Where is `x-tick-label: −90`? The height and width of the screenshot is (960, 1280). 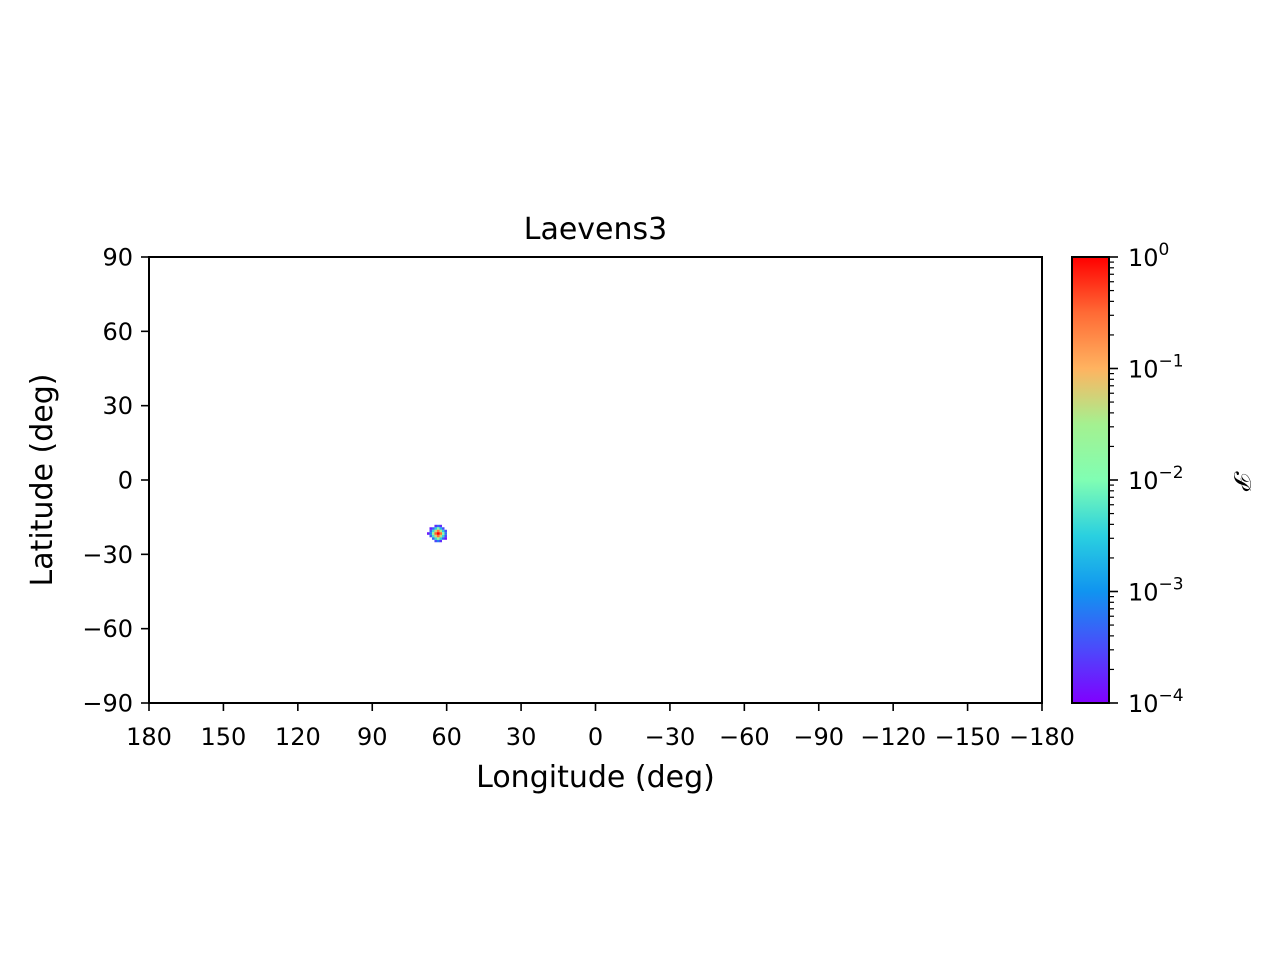
x-tick-label: −90 is located at coordinates (818, 737).